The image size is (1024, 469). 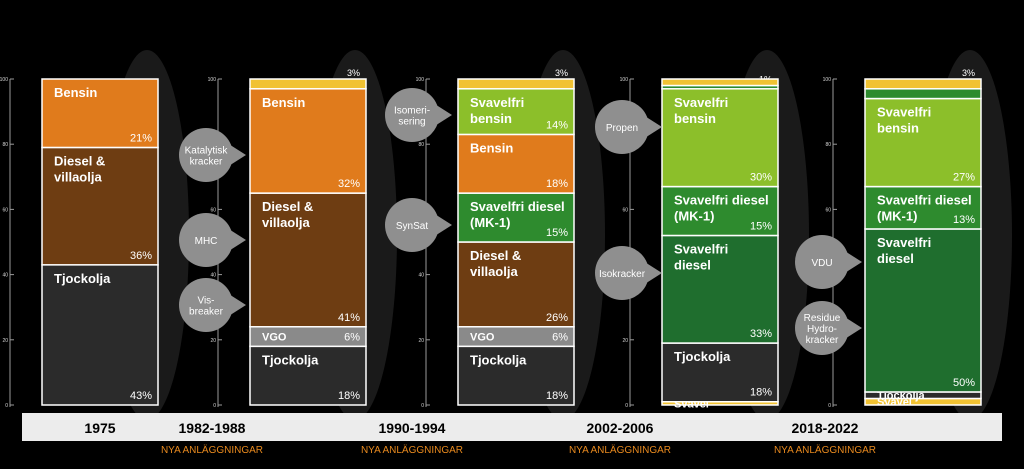 I want to click on segment-percent: 6%, so click(x=352, y=338).